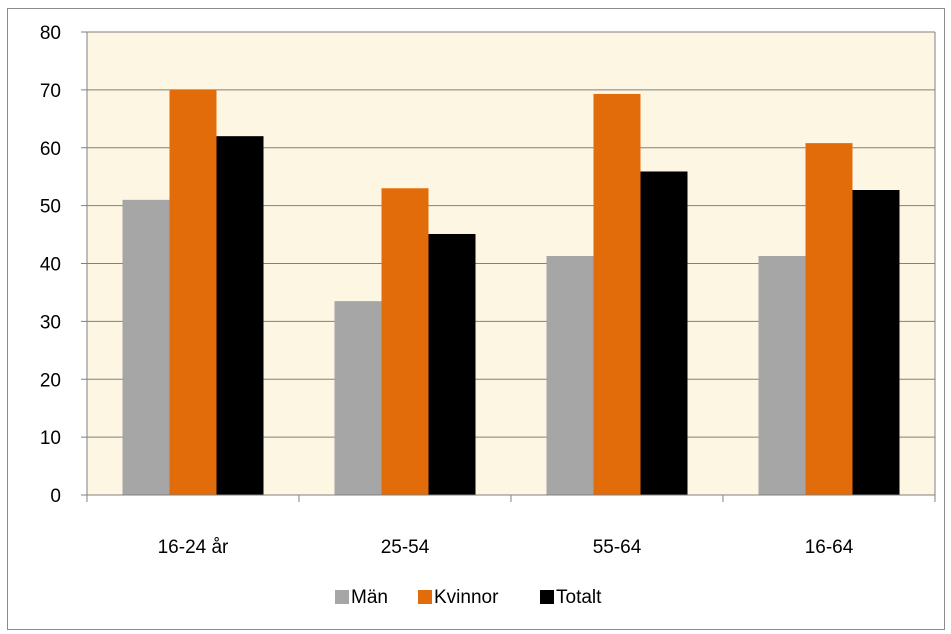 The width and height of the screenshot is (951, 634). Describe the element at coordinates (358, 398) in the screenshot. I see `bar-män-1` at that location.